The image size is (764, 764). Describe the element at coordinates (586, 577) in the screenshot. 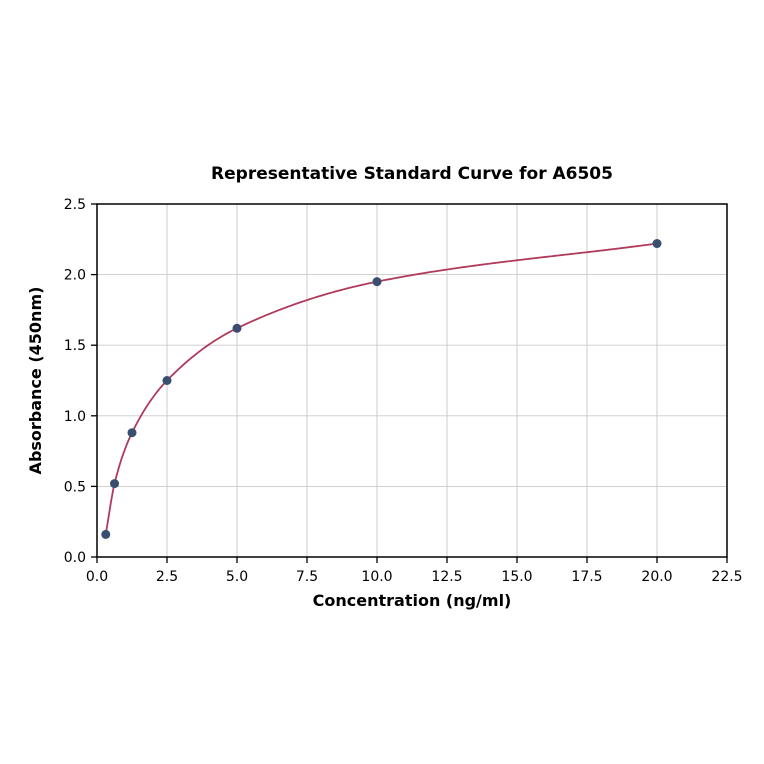

I see `x-tick-label: 17.5` at that location.